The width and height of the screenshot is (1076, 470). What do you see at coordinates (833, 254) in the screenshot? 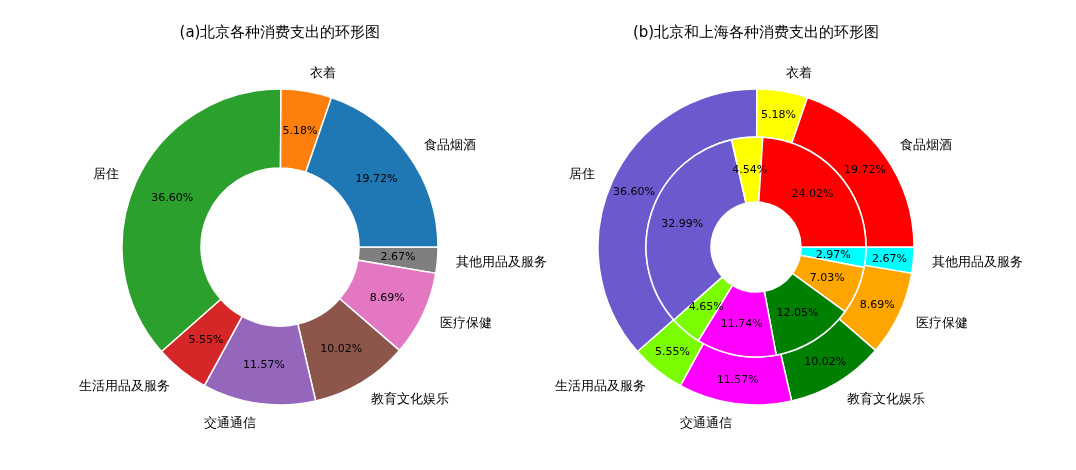
I see `data-label: 2.97%` at bounding box center [833, 254].